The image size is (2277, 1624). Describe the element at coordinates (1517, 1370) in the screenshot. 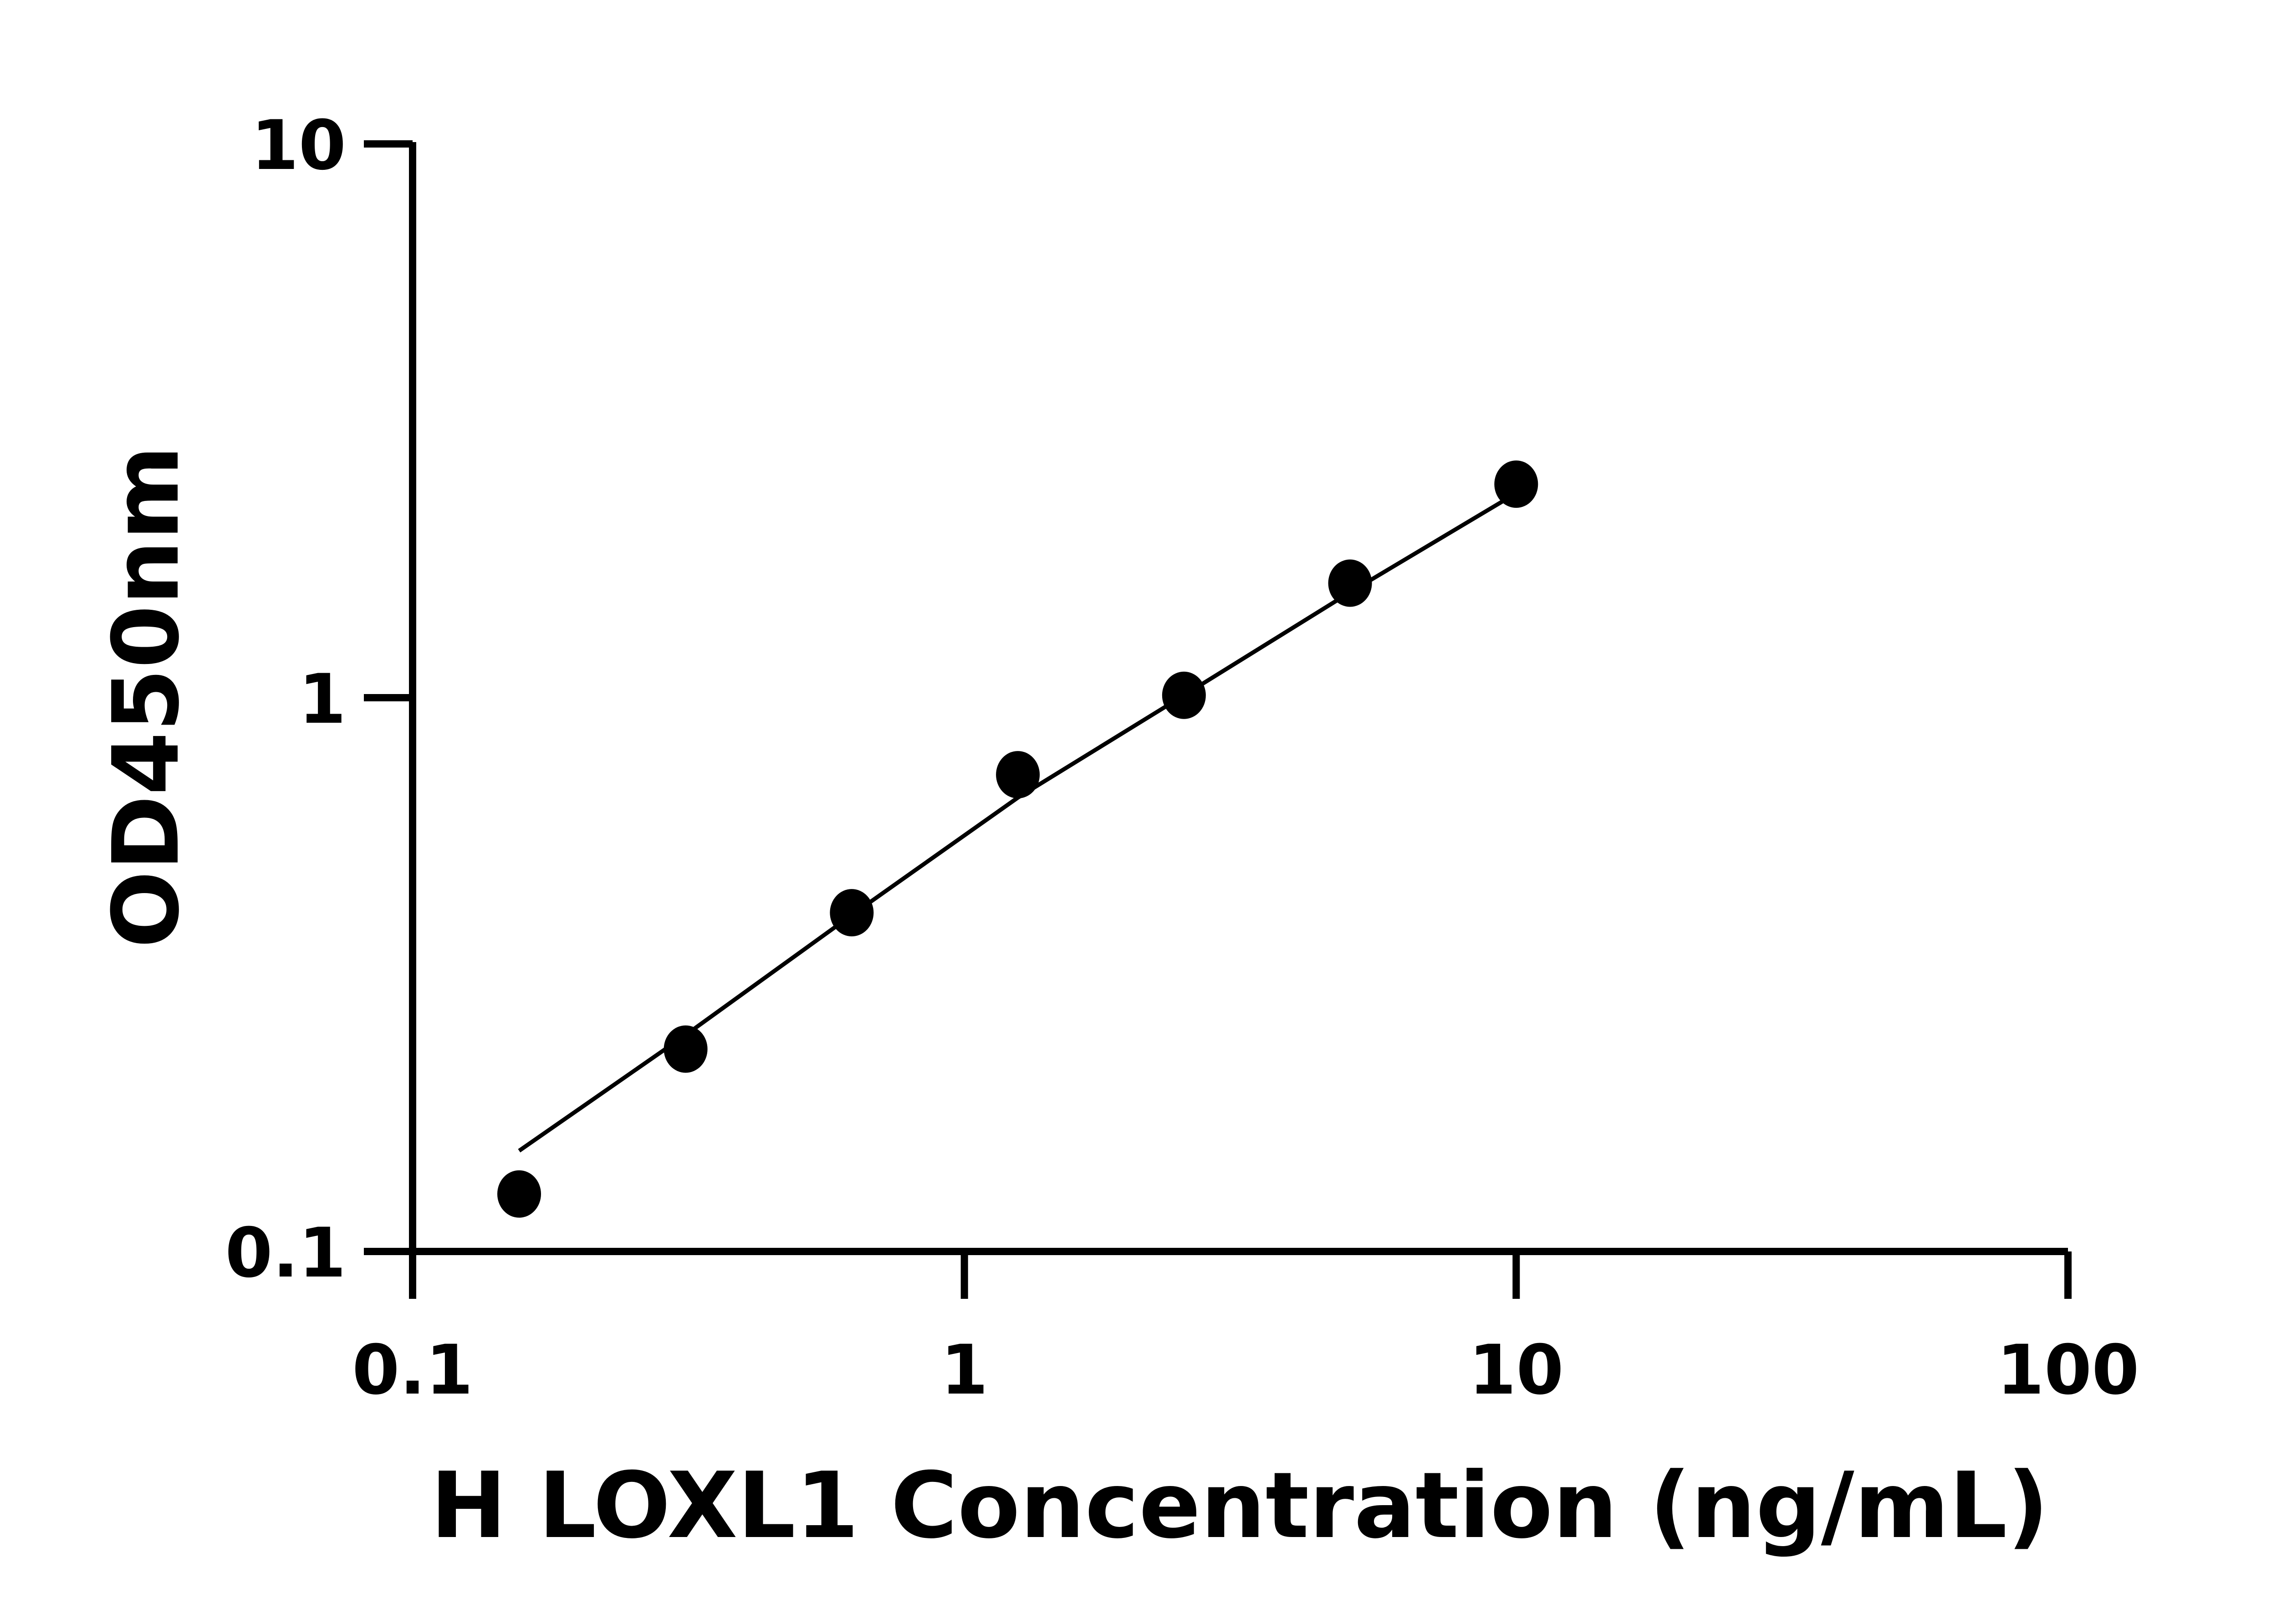

I see `x-tick-label: 10` at that location.